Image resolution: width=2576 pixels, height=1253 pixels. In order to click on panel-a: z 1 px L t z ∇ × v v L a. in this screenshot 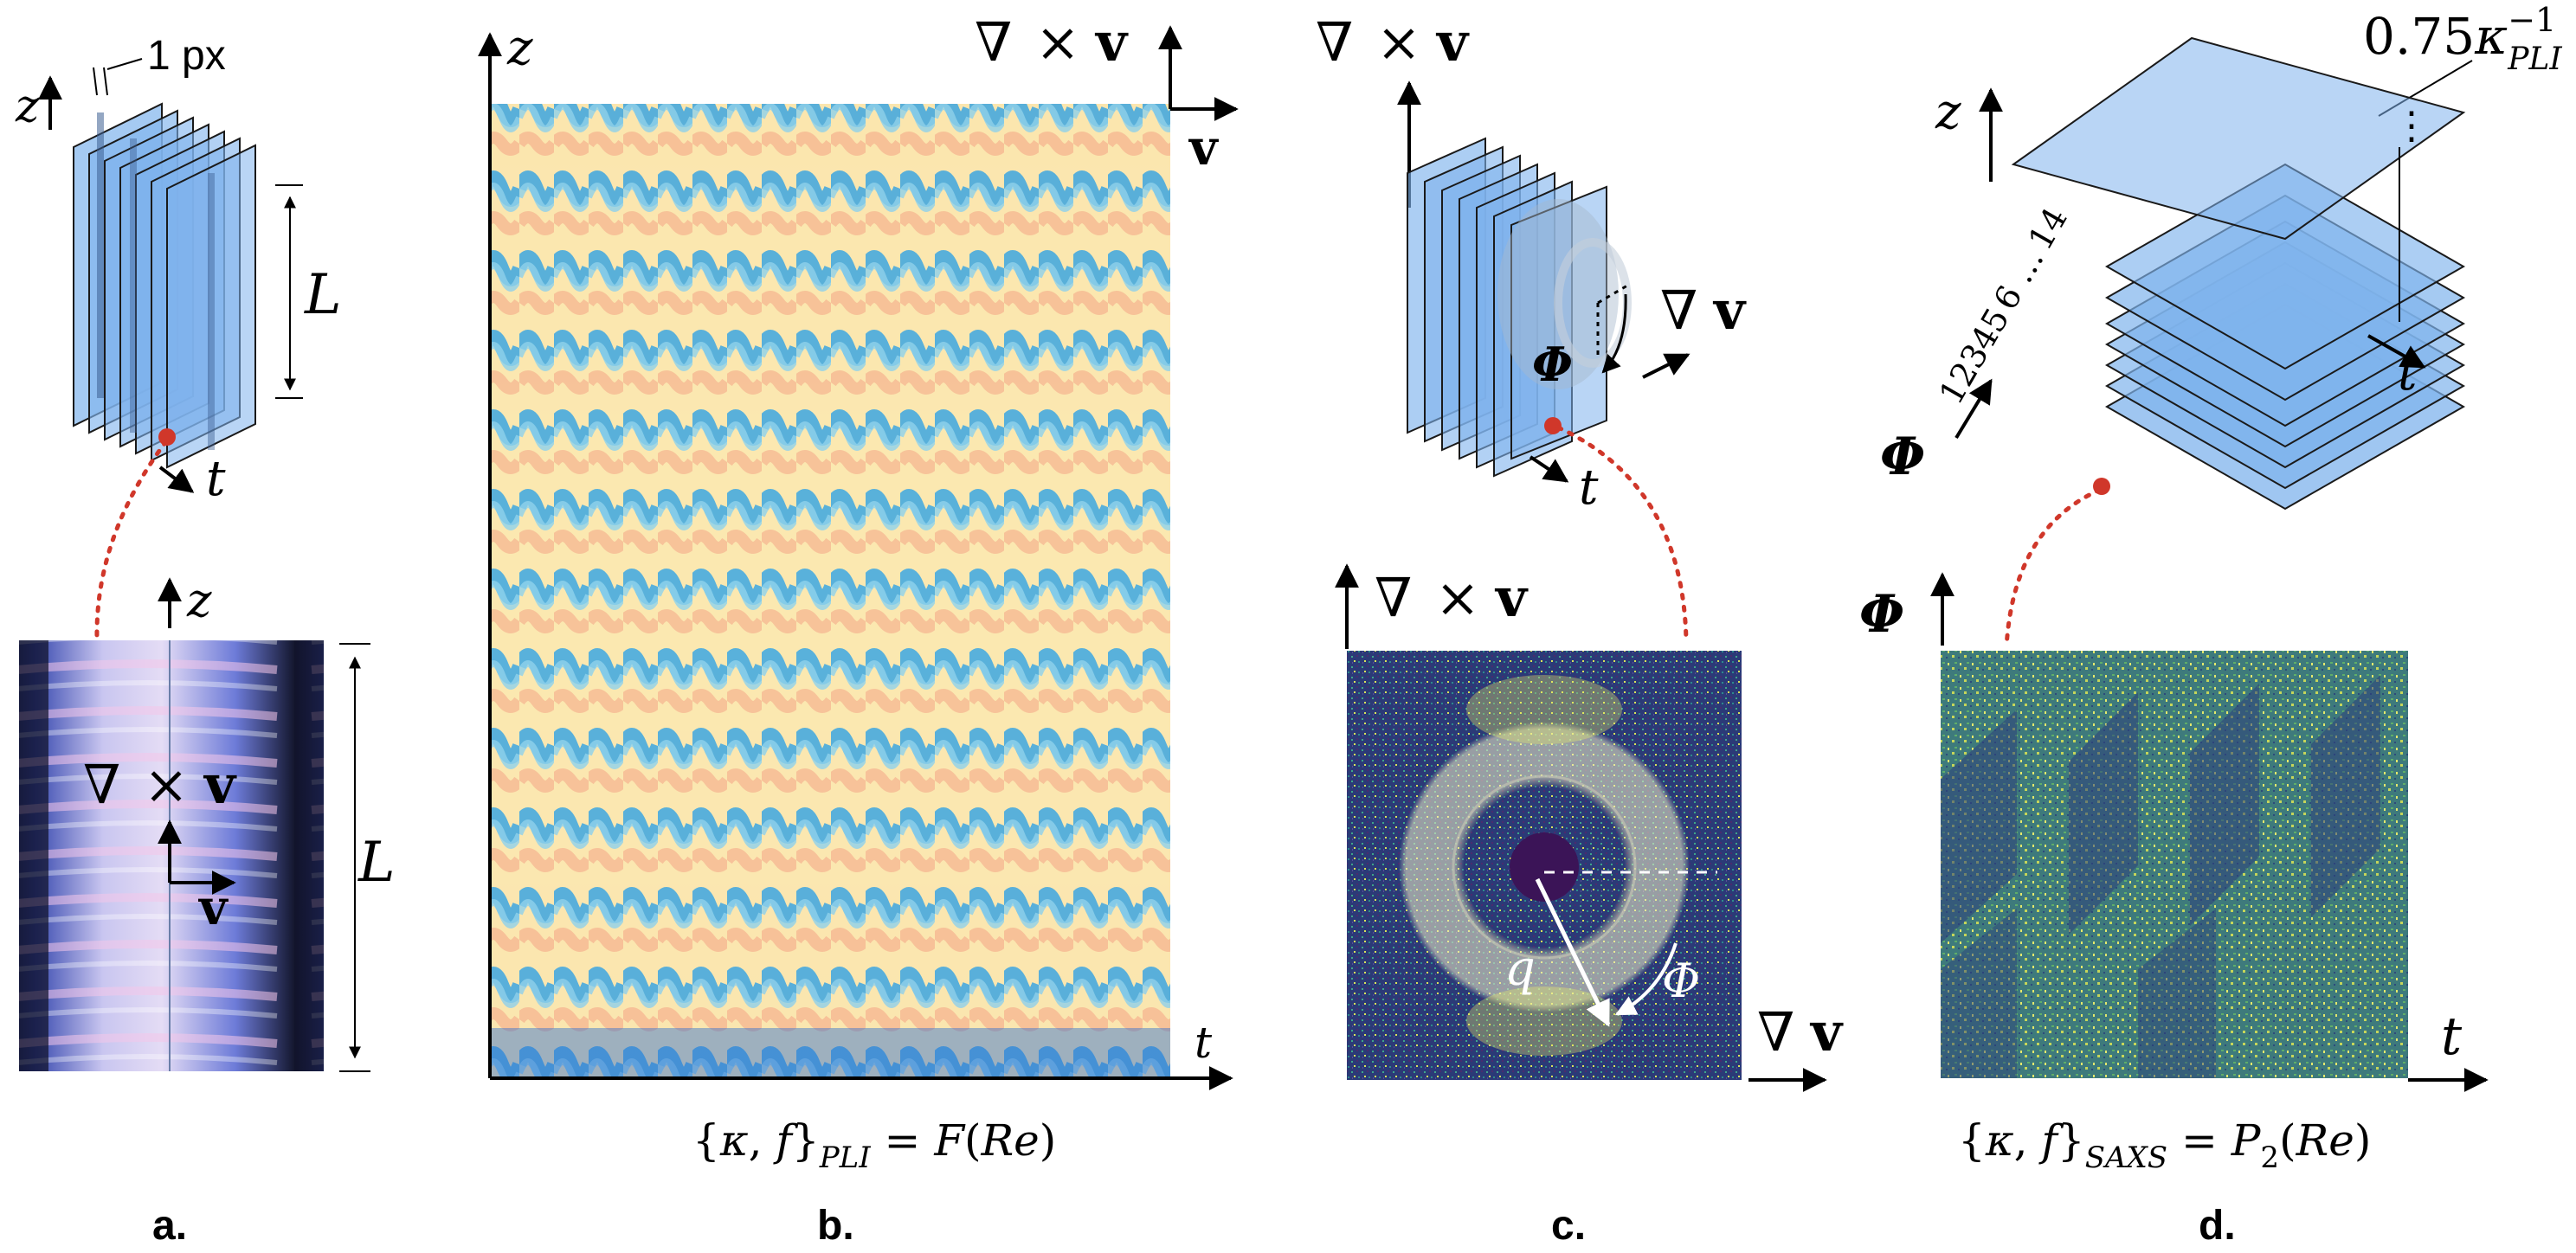, I will do `click(205, 641)`.